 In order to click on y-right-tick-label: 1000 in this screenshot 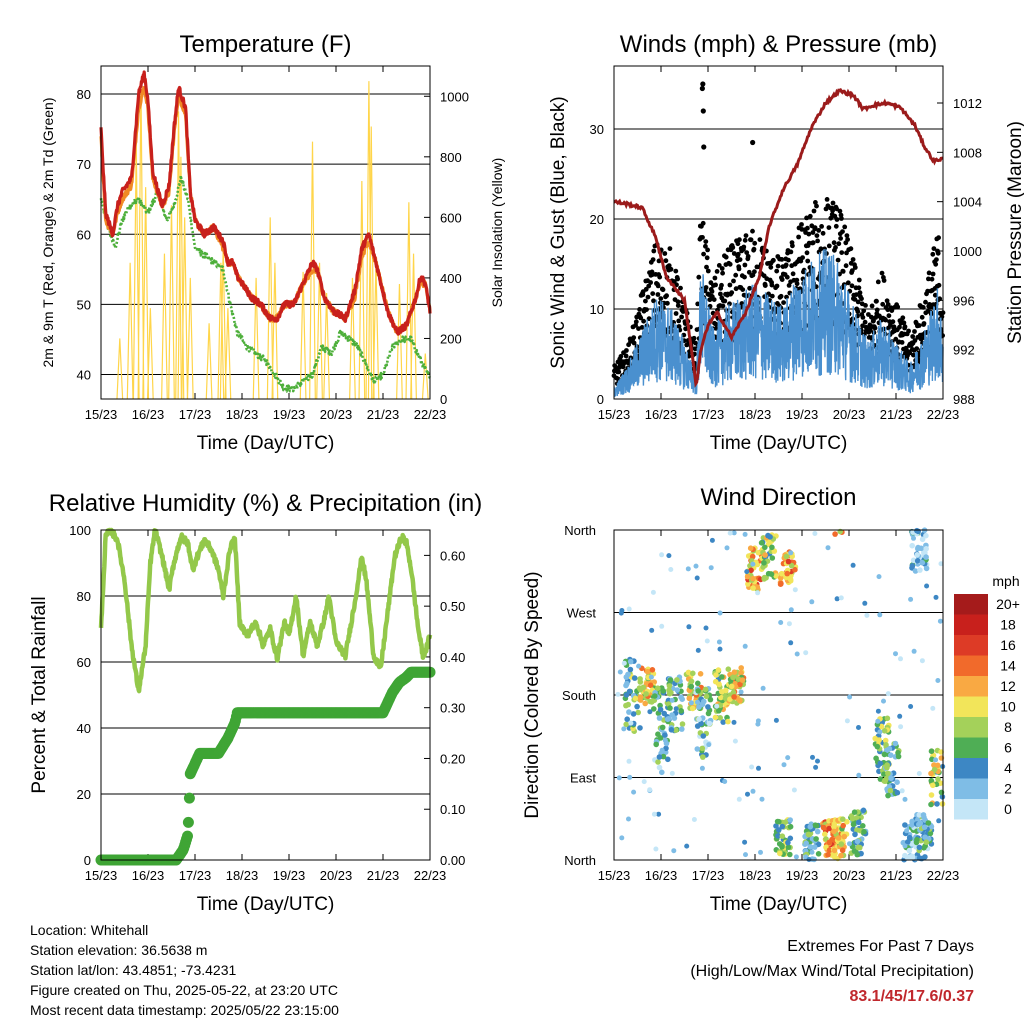, I will do `click(454, 96)`.